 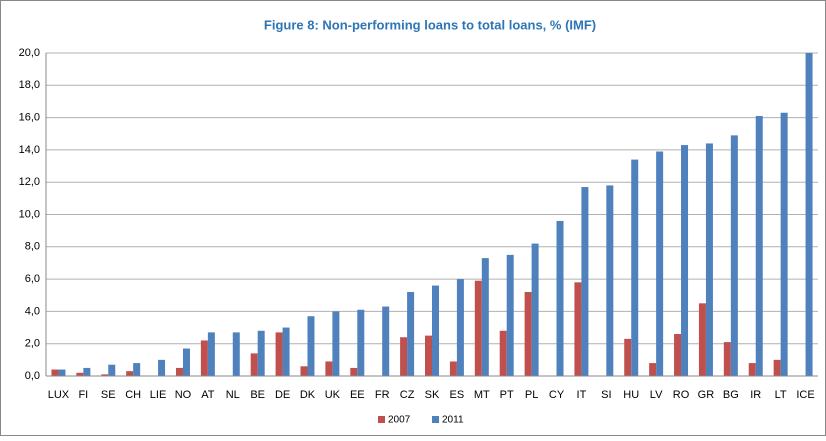 What do you see at coordinates (308, 395) in the screenshot?
I see `x-tick-label: DK` at bounding box center [308, 395].